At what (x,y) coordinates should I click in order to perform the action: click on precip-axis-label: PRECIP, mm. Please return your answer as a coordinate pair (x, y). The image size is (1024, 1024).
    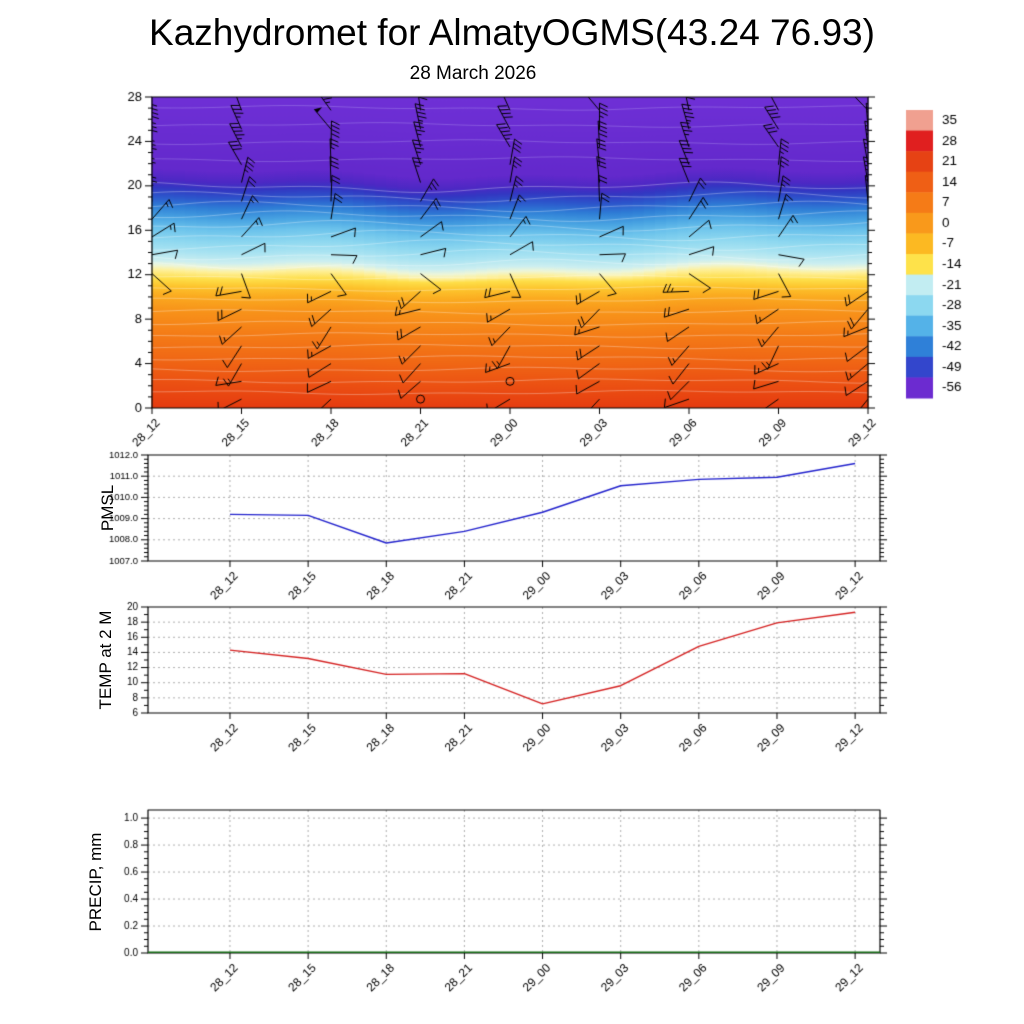
    Looking at the image, I should click on (95, 882).